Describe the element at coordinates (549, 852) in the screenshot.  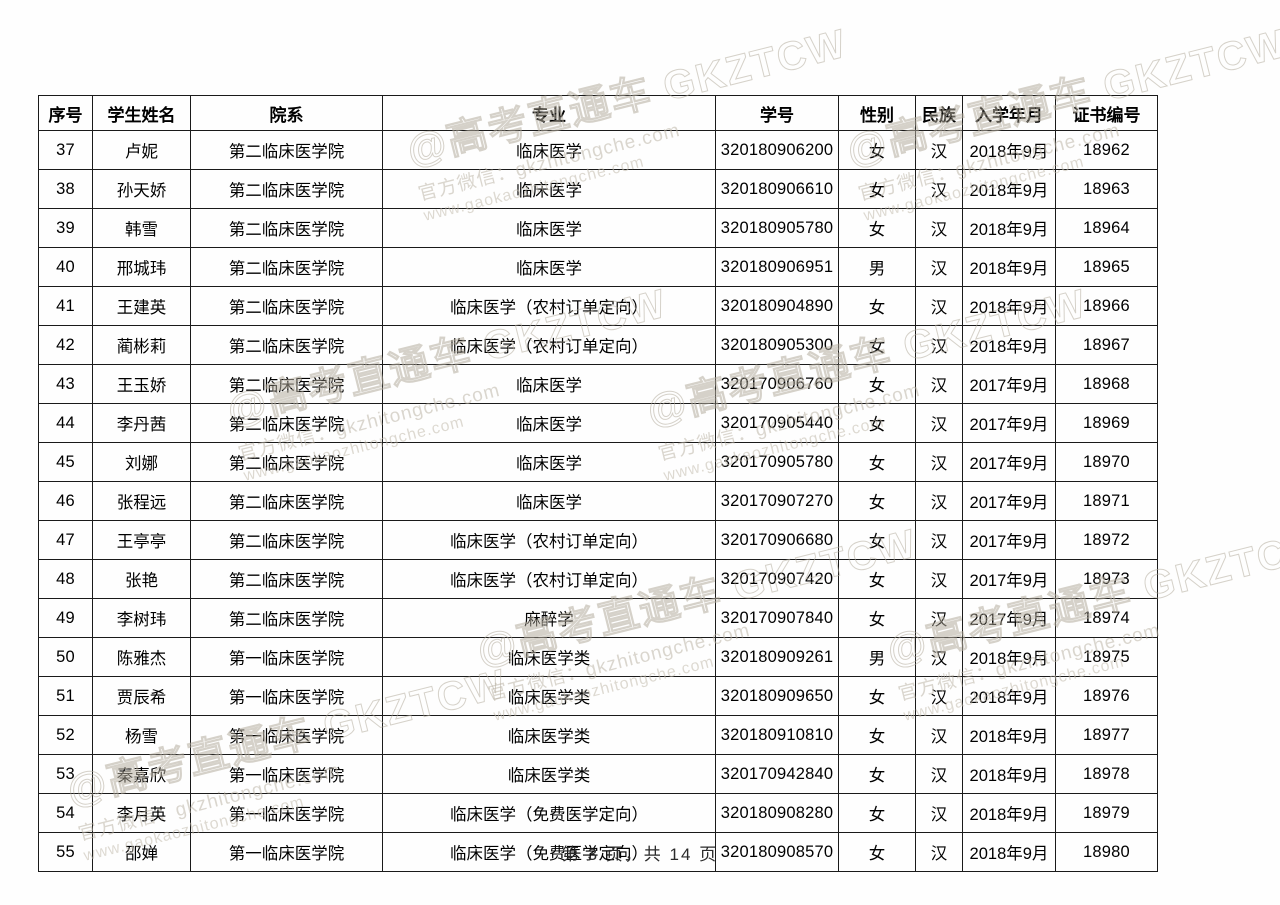
I see `cell-major: 临床医学（免费医学定向）` at that location.